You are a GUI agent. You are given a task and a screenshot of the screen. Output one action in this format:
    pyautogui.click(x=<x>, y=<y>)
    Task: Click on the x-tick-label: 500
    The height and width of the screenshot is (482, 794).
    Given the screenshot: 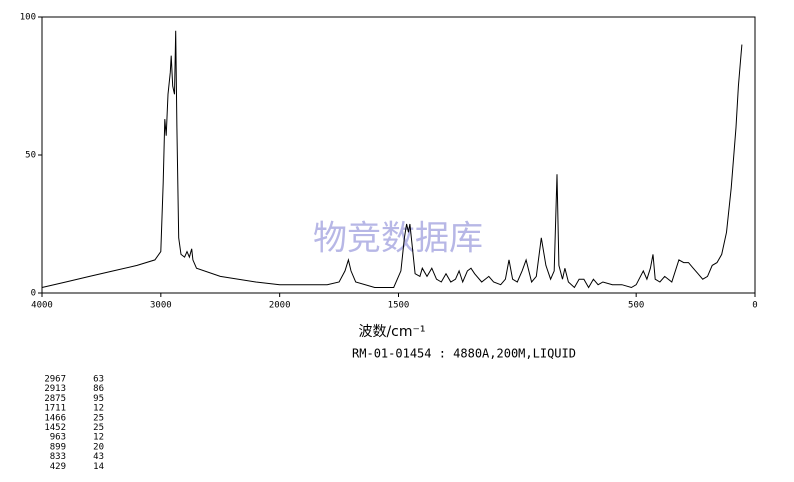 What is the action you would take?
    pyautogui.click(x=636, y=306)
    